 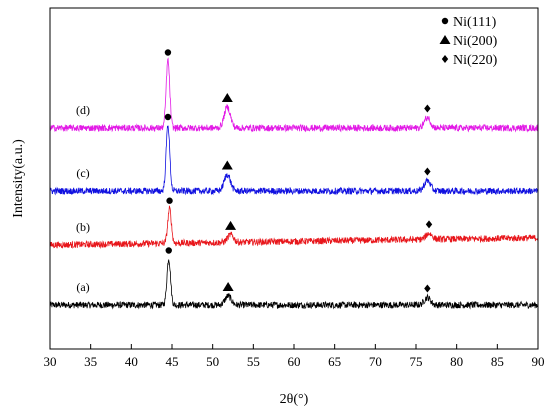 What do you see at coordinates (18, 178) in the screenshot?
I see `y-axis-title: Intensity(a.u.)` at bounding box center [18, 178].